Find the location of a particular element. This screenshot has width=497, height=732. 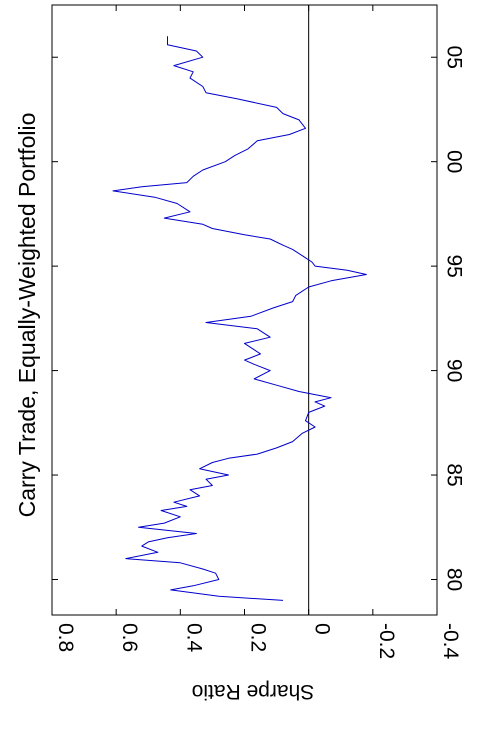

time-tick-label: 05 is located at coordinates (453, 57).